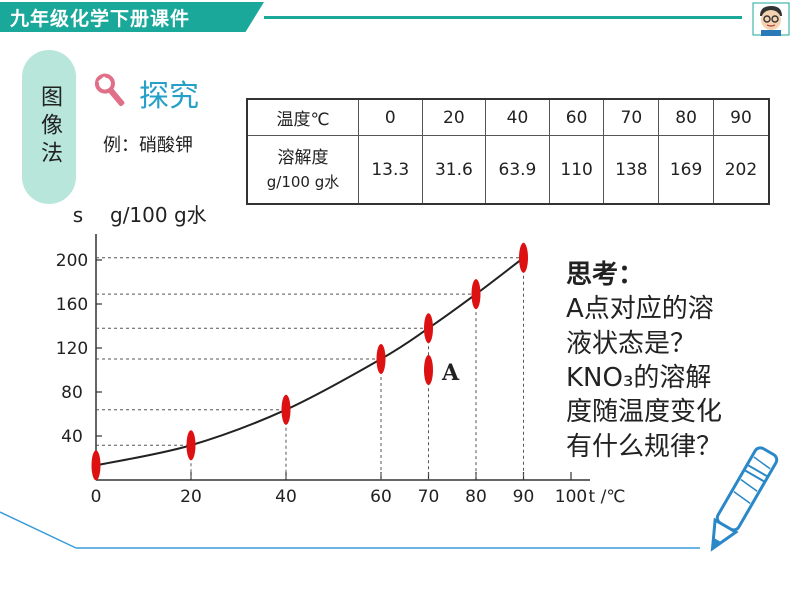  What do you see at coordinates (744, 499) in the screenshot?
I see `pencil-icon` at bounding box center [744, 499].